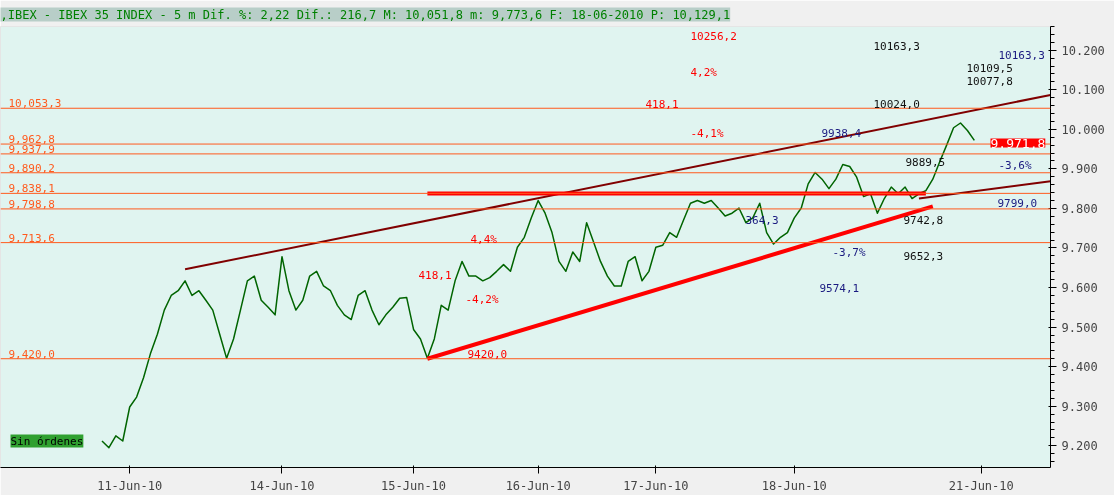 Image resolution: width=1114 pixels, height=495 pixels. I want to click on ref-line-label: 9,713,6, so click(31, 238).